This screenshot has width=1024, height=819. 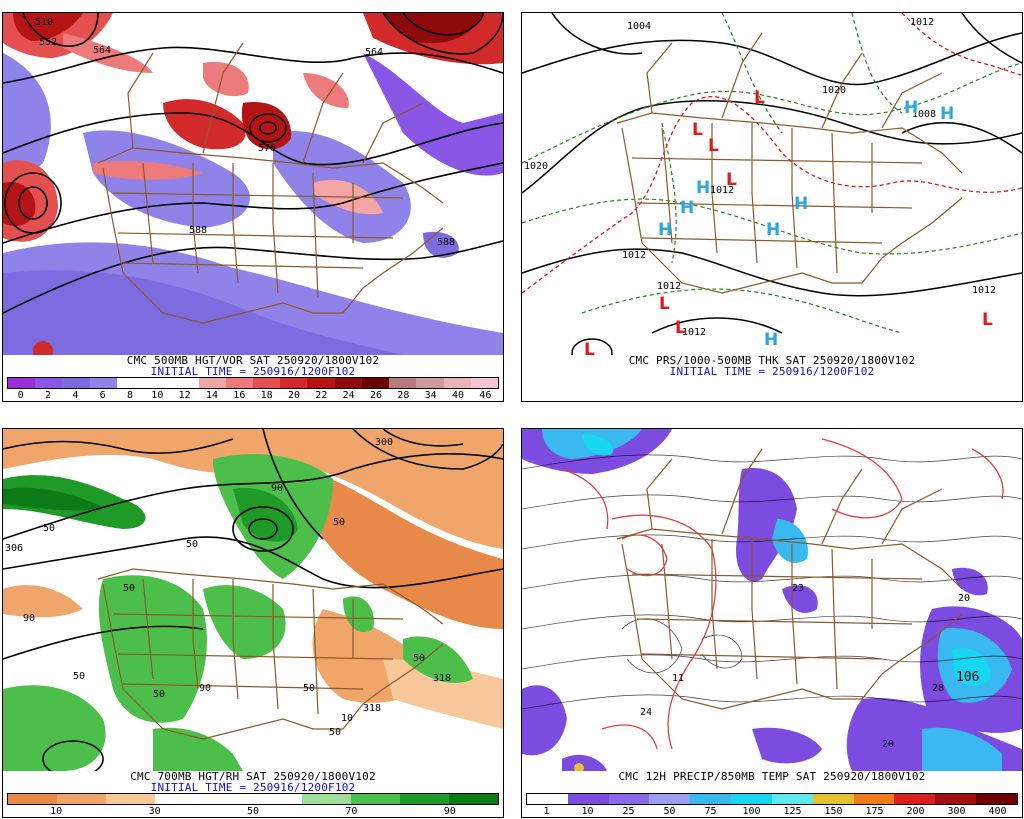 I want to click on colorbar-tick-label: 4, so click(x=75, y=395).